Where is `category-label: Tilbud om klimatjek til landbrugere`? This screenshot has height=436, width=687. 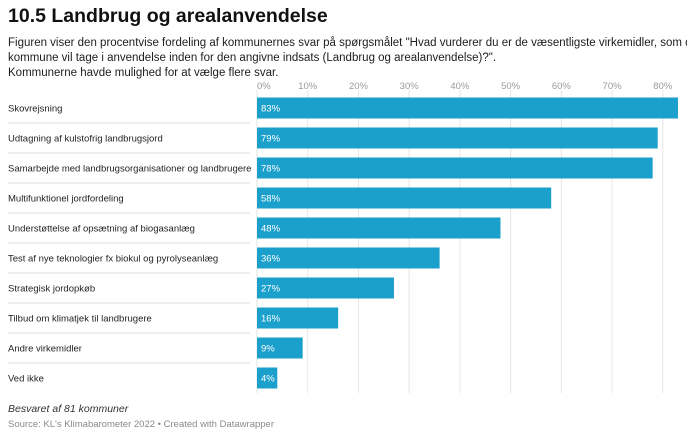 category-label: Tilbud om klimatjek til landbrugere is located at coordinates (80, 319).